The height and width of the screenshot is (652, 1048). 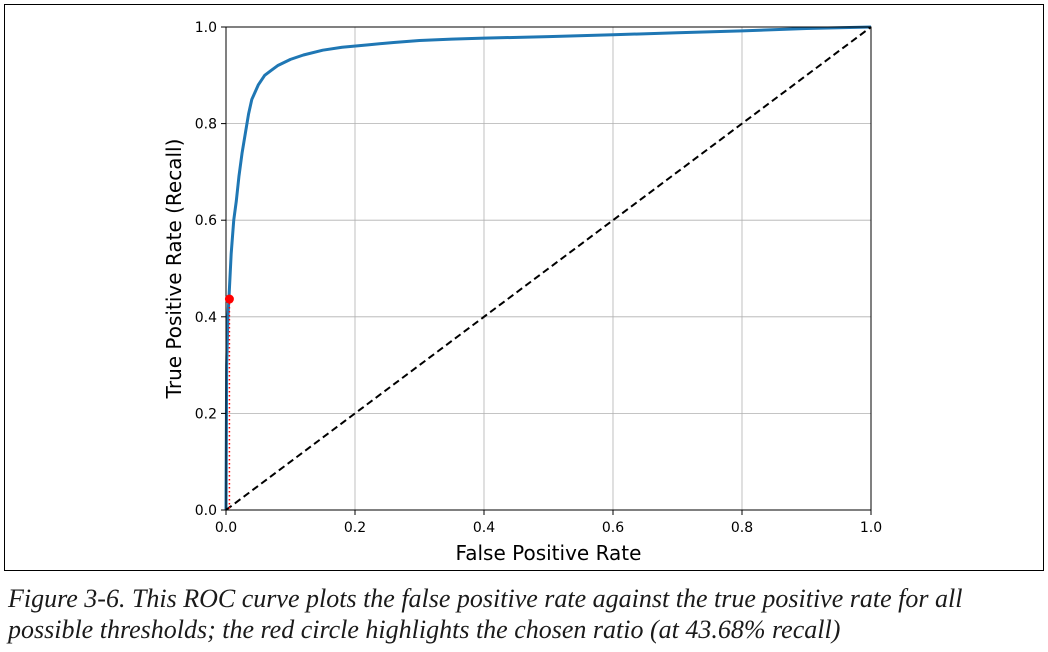 What do you see at coordinates (484, 528) in the screenshot?
I see `x-tick-label: 0.4` at bounding box center [484, 528].